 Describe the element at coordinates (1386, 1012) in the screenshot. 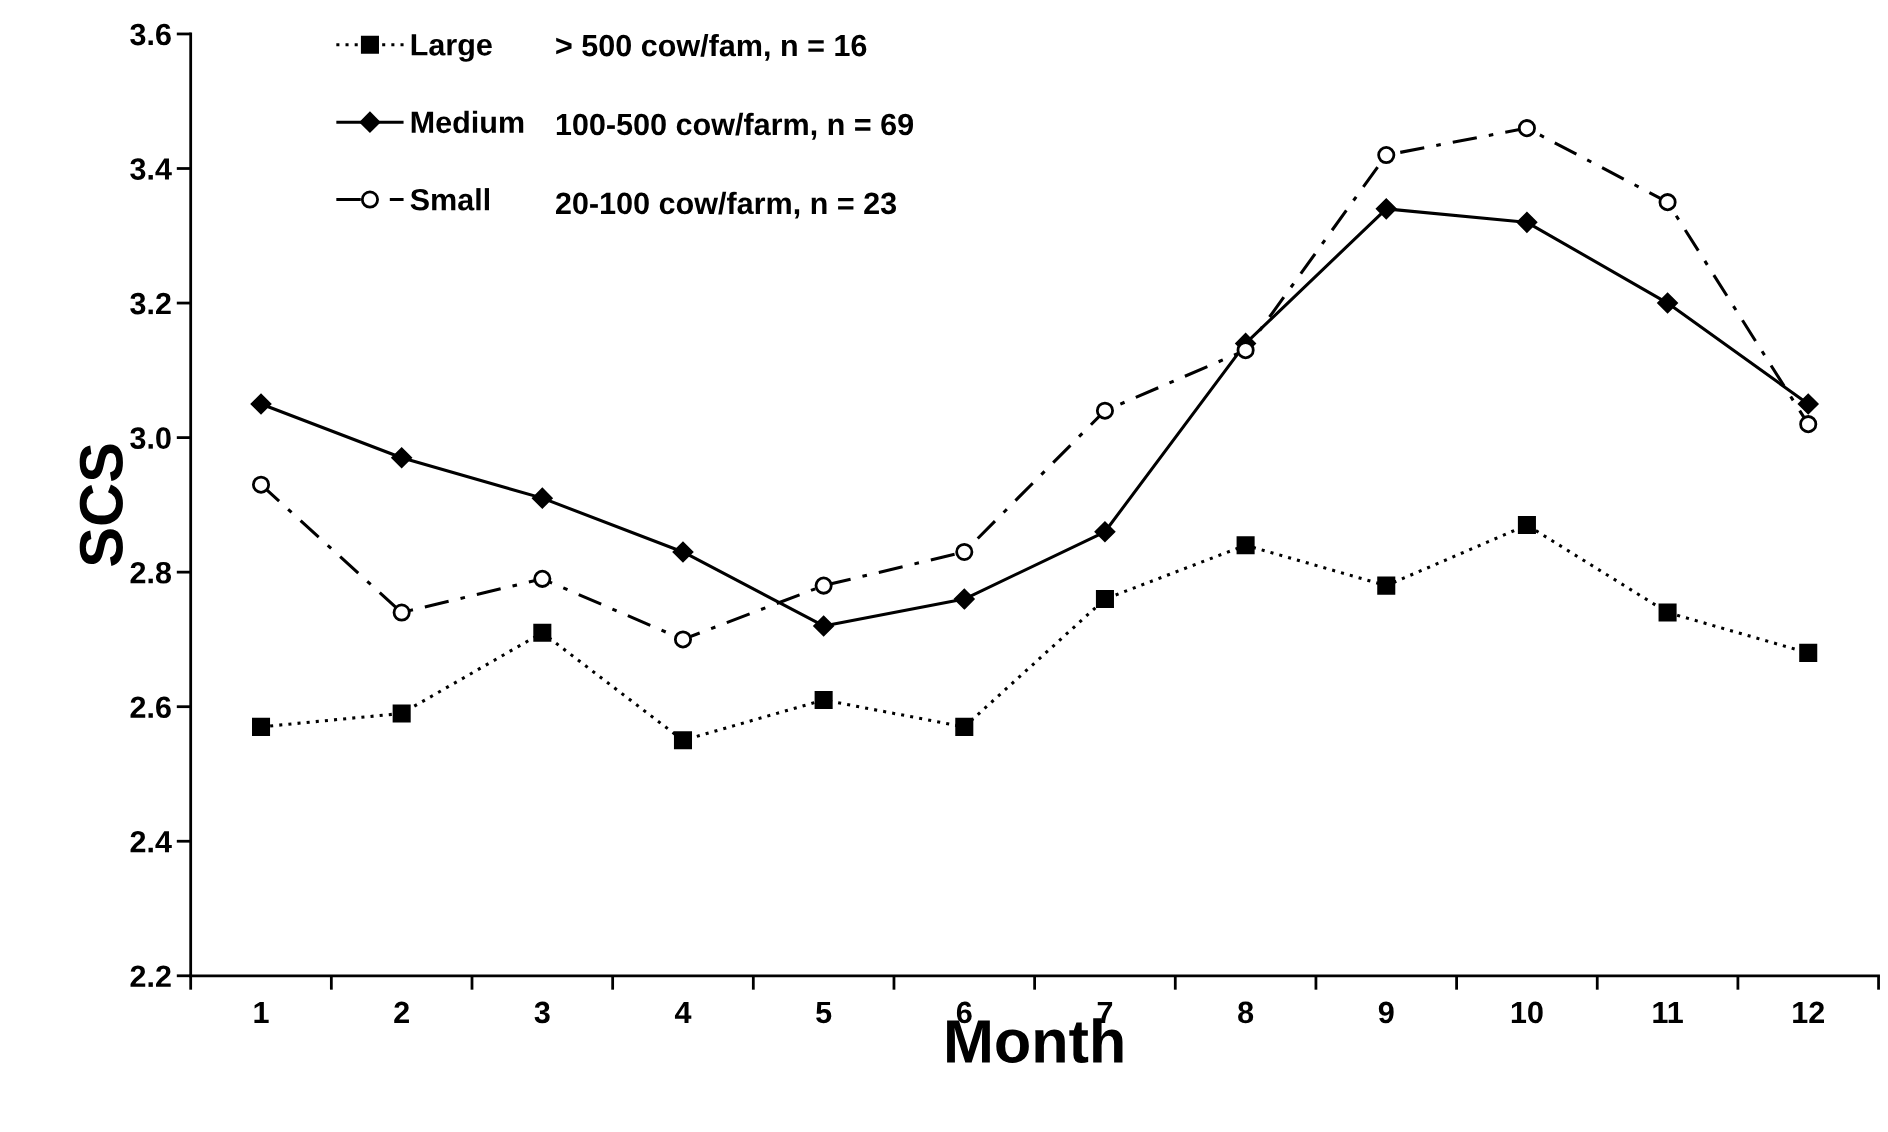

I see `x-tick-label: 9` at that location.